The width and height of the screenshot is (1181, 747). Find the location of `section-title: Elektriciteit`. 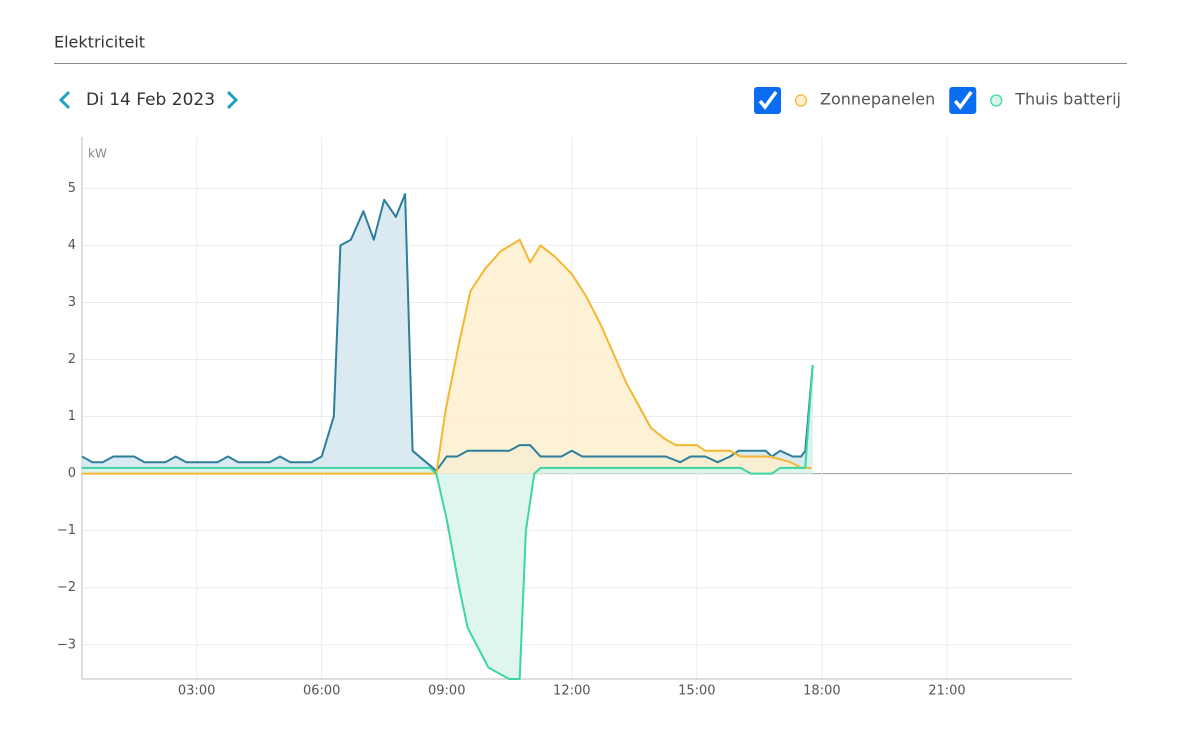

section-title: Elektriciteit is located at coordinates (99, 42).